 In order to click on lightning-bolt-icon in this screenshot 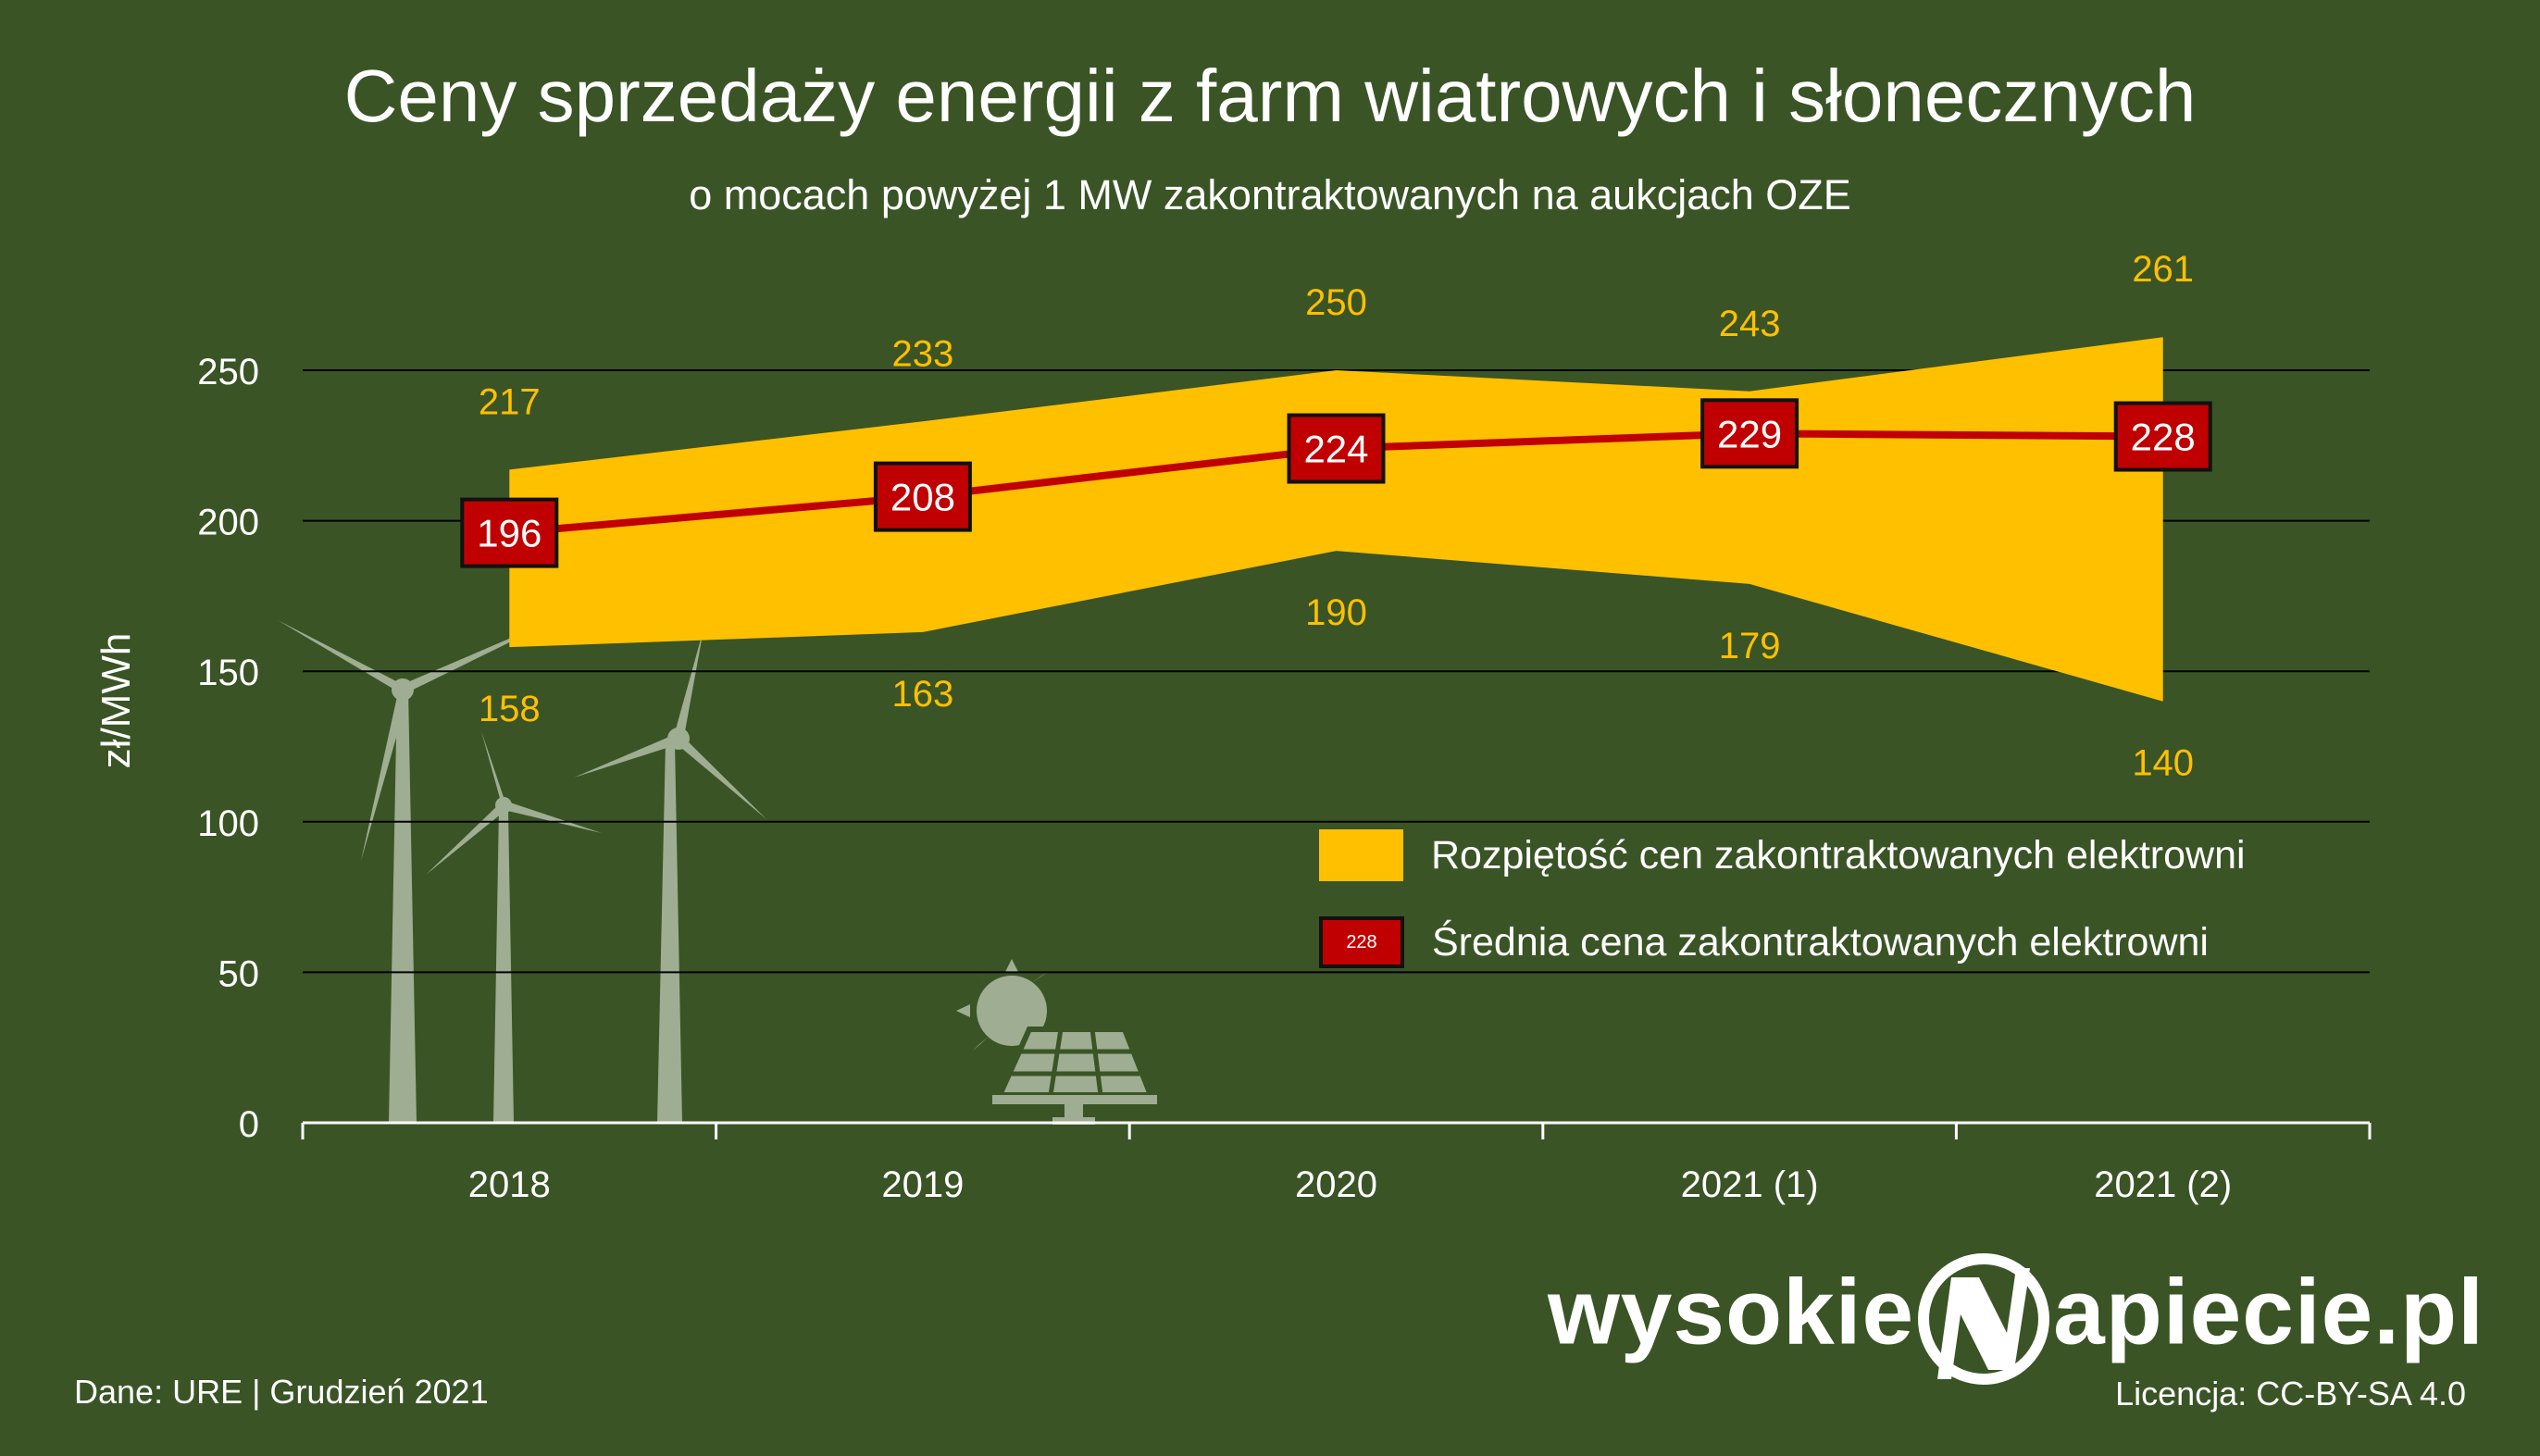, I will do `click(1984, 1319)`.